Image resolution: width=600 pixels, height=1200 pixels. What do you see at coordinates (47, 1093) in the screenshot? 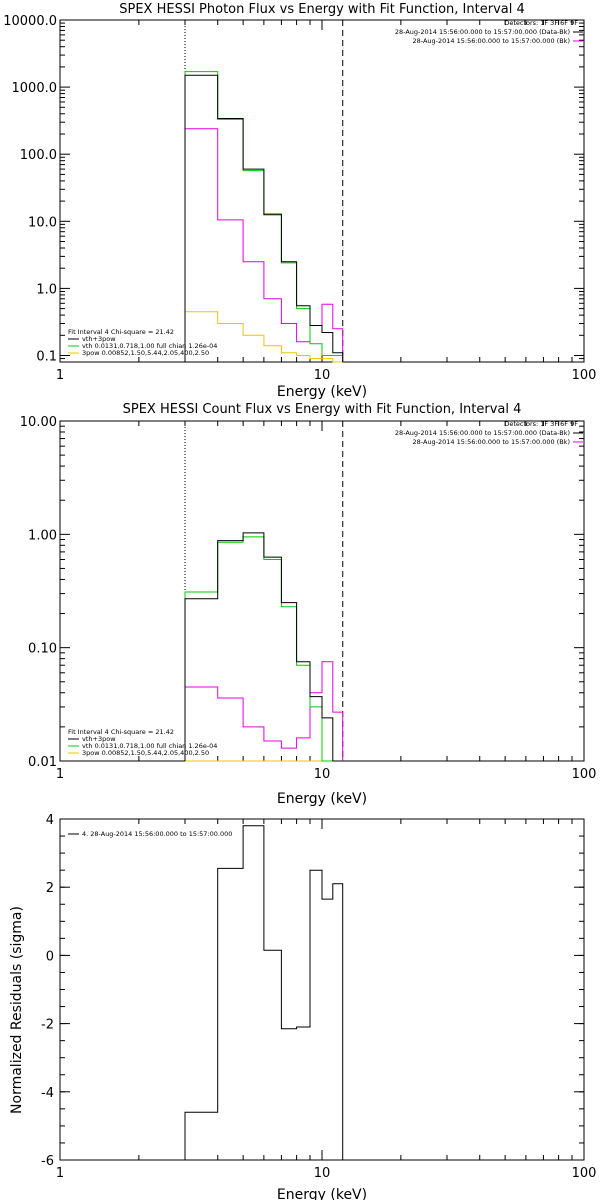
I see `residuals-y-tick-label: -4` at bounding box center [47, 1093].